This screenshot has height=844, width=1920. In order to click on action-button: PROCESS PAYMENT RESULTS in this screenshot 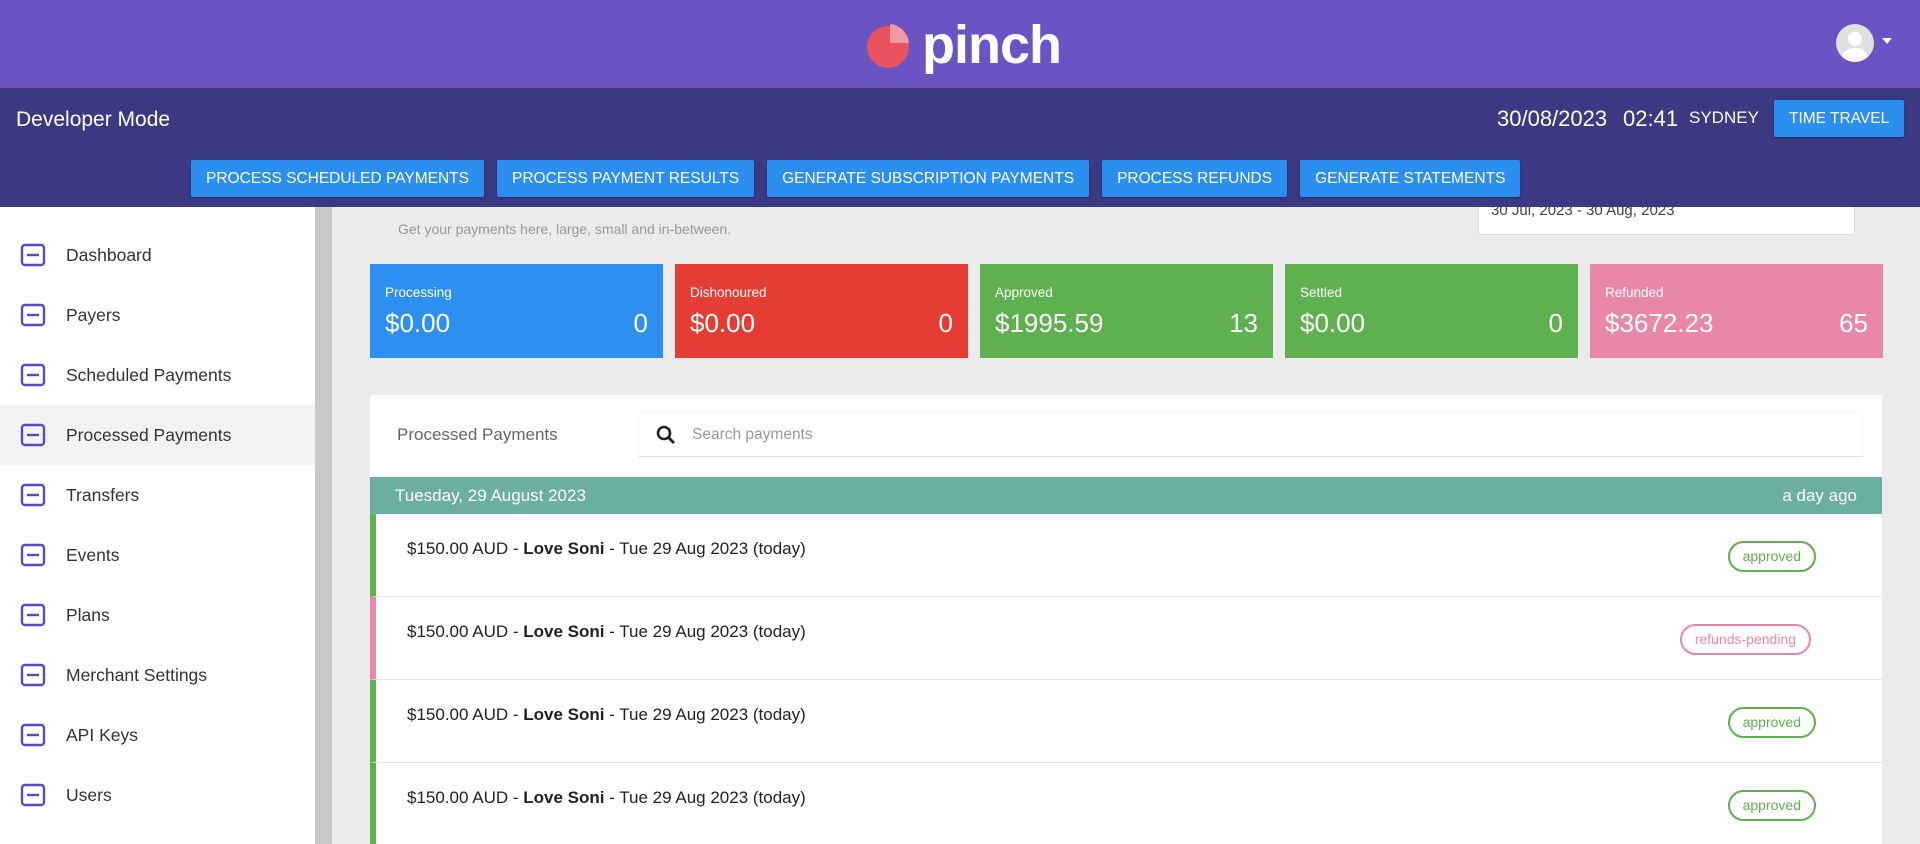, I will do `click(625, 178)`.